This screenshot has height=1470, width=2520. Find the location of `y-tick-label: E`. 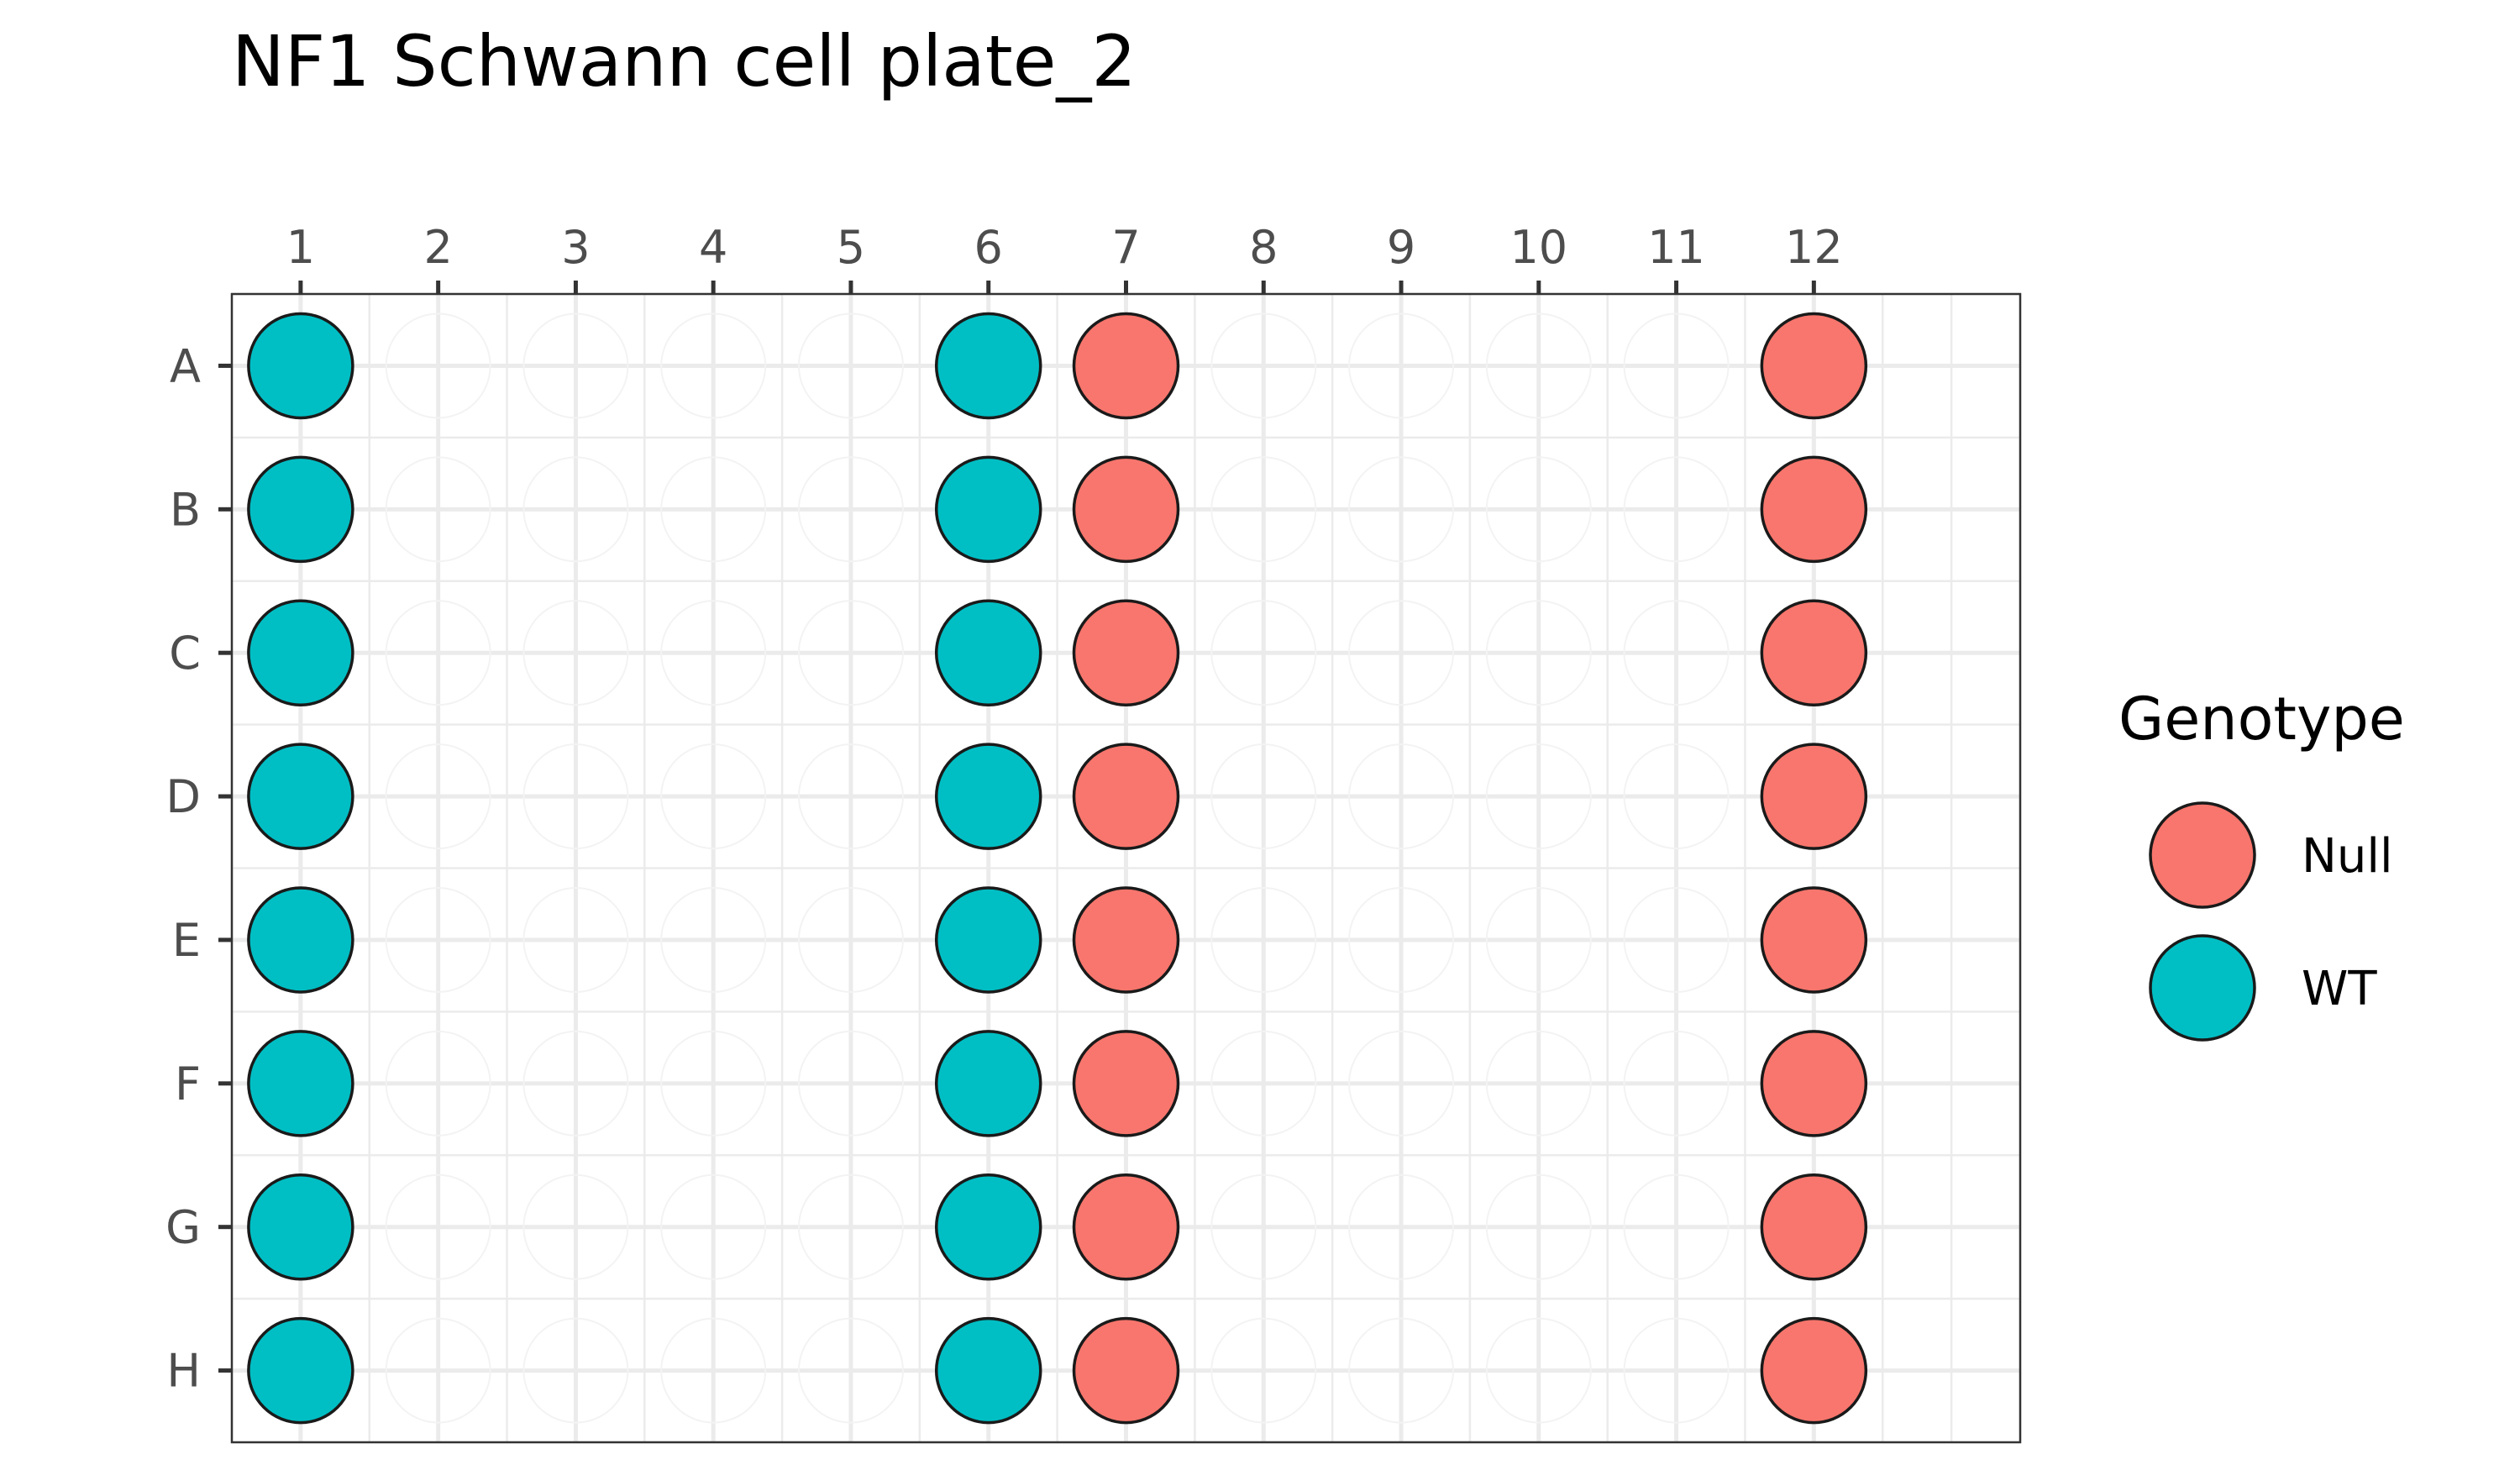

y-tick-label: E is located at coordinates (186, 940).